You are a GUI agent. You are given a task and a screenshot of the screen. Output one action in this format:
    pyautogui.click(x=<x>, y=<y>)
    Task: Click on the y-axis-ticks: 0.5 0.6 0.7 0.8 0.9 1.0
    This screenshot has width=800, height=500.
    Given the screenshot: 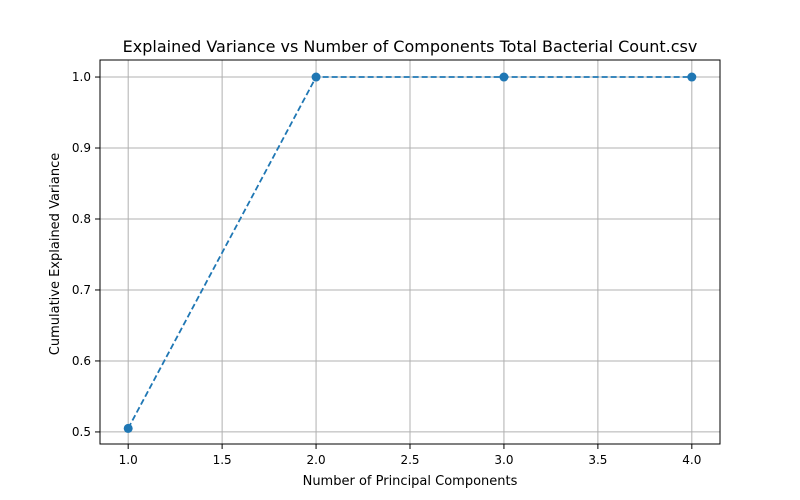 What is the action you would take?
    pyautogui.click(x=86, y=254)
    